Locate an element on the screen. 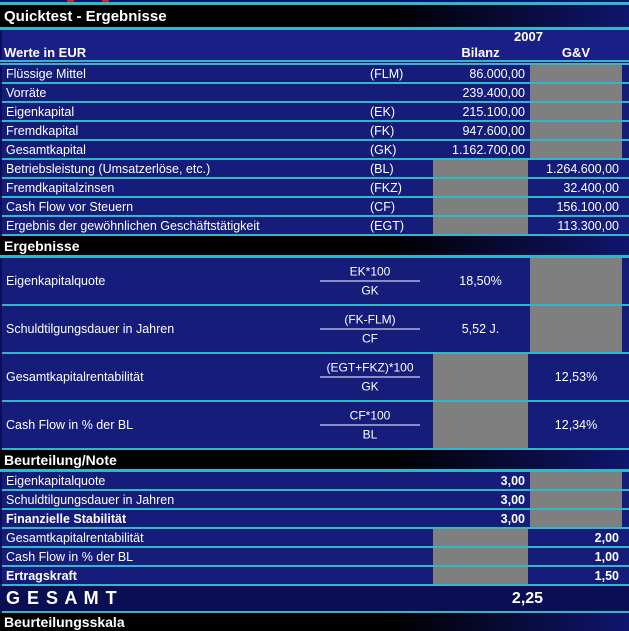 The width and height of the screenshot is (629, 631). ratio-label: Eigenkapitalquote is located at coordinates (56, 281).